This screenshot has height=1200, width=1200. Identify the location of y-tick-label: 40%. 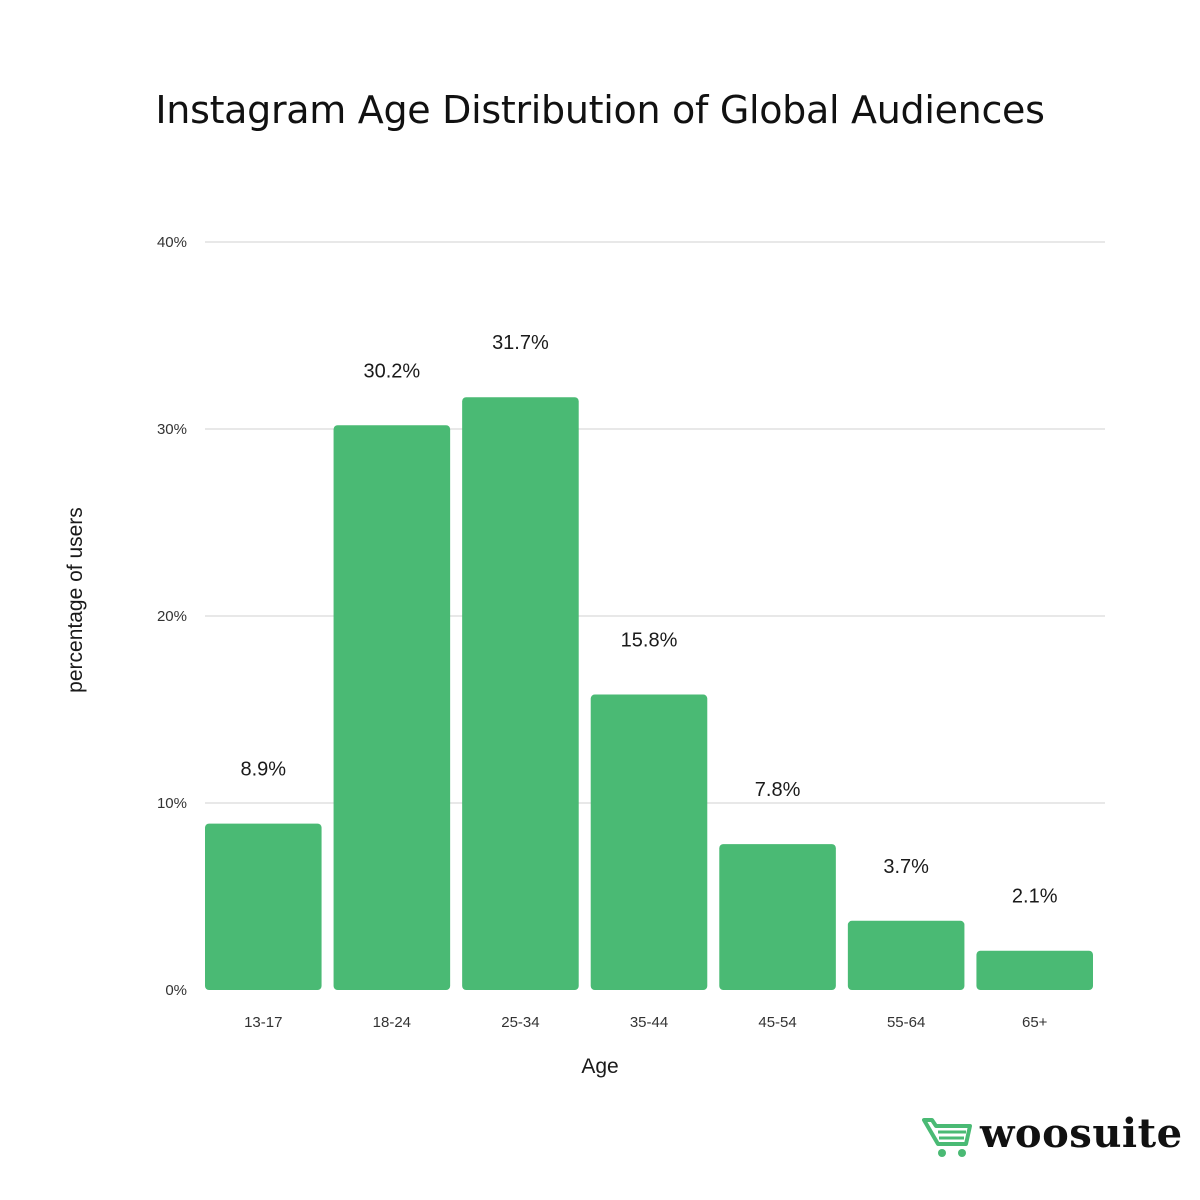
(172, 242).